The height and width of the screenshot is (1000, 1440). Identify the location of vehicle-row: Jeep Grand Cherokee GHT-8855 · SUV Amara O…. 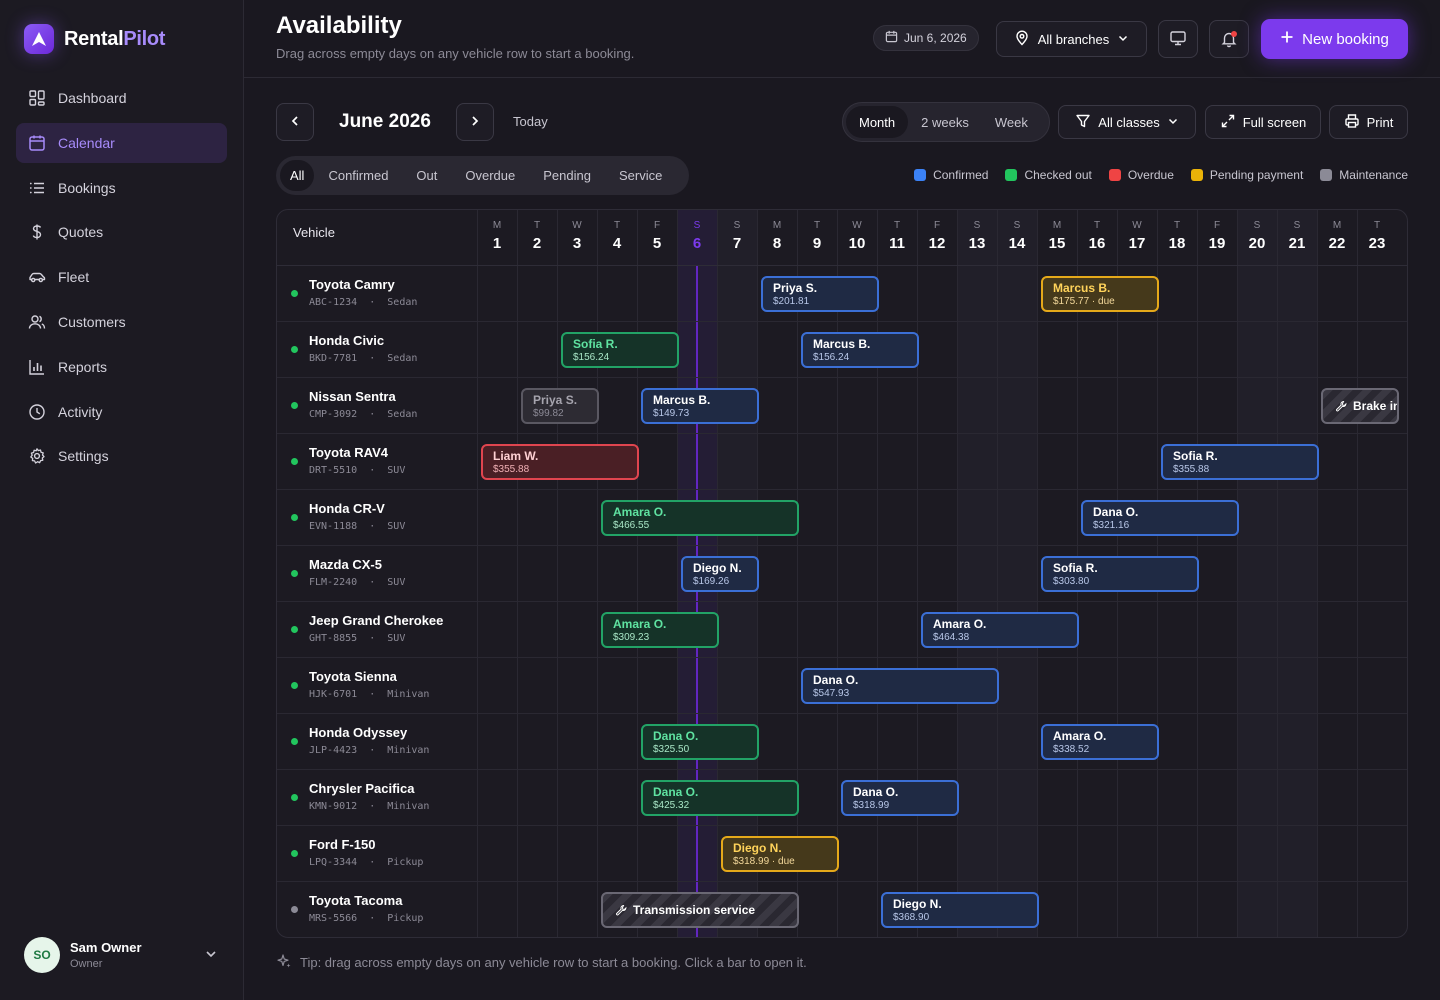
(842, 630).